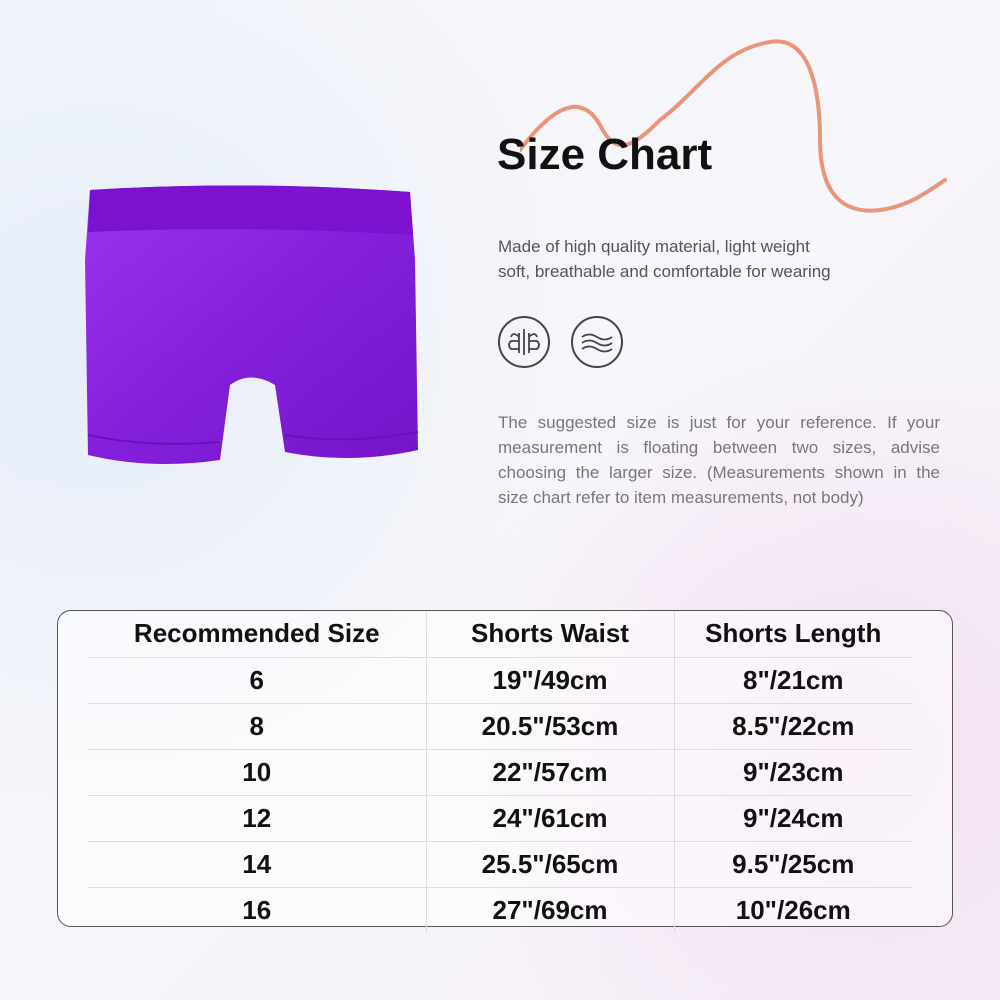 The image size is (1000, 1000). I want to click on length-cell: 10"/26cm, so click(793, 909).